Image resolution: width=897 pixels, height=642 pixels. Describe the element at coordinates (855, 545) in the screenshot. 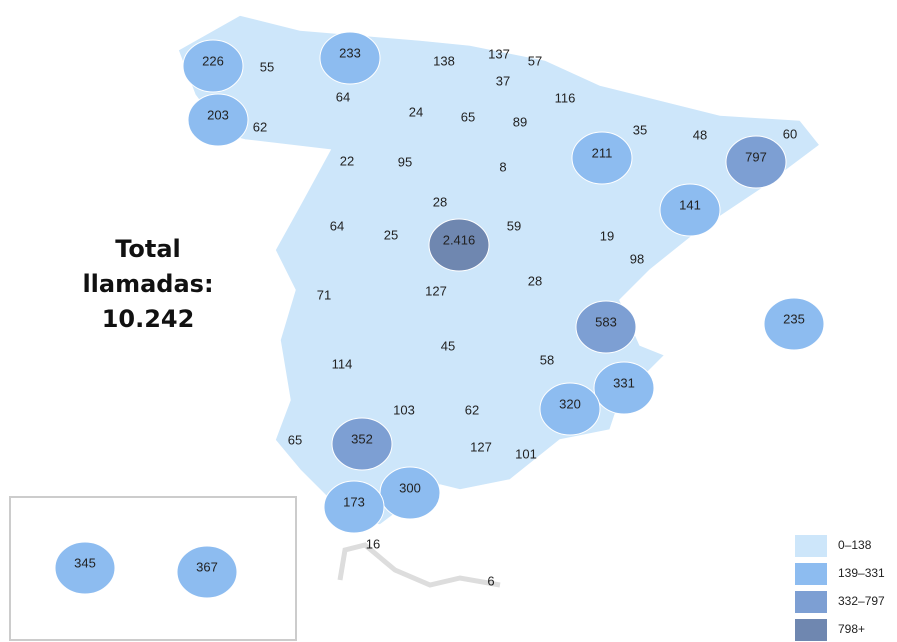

I see `legend-label: 0–138` at that location.